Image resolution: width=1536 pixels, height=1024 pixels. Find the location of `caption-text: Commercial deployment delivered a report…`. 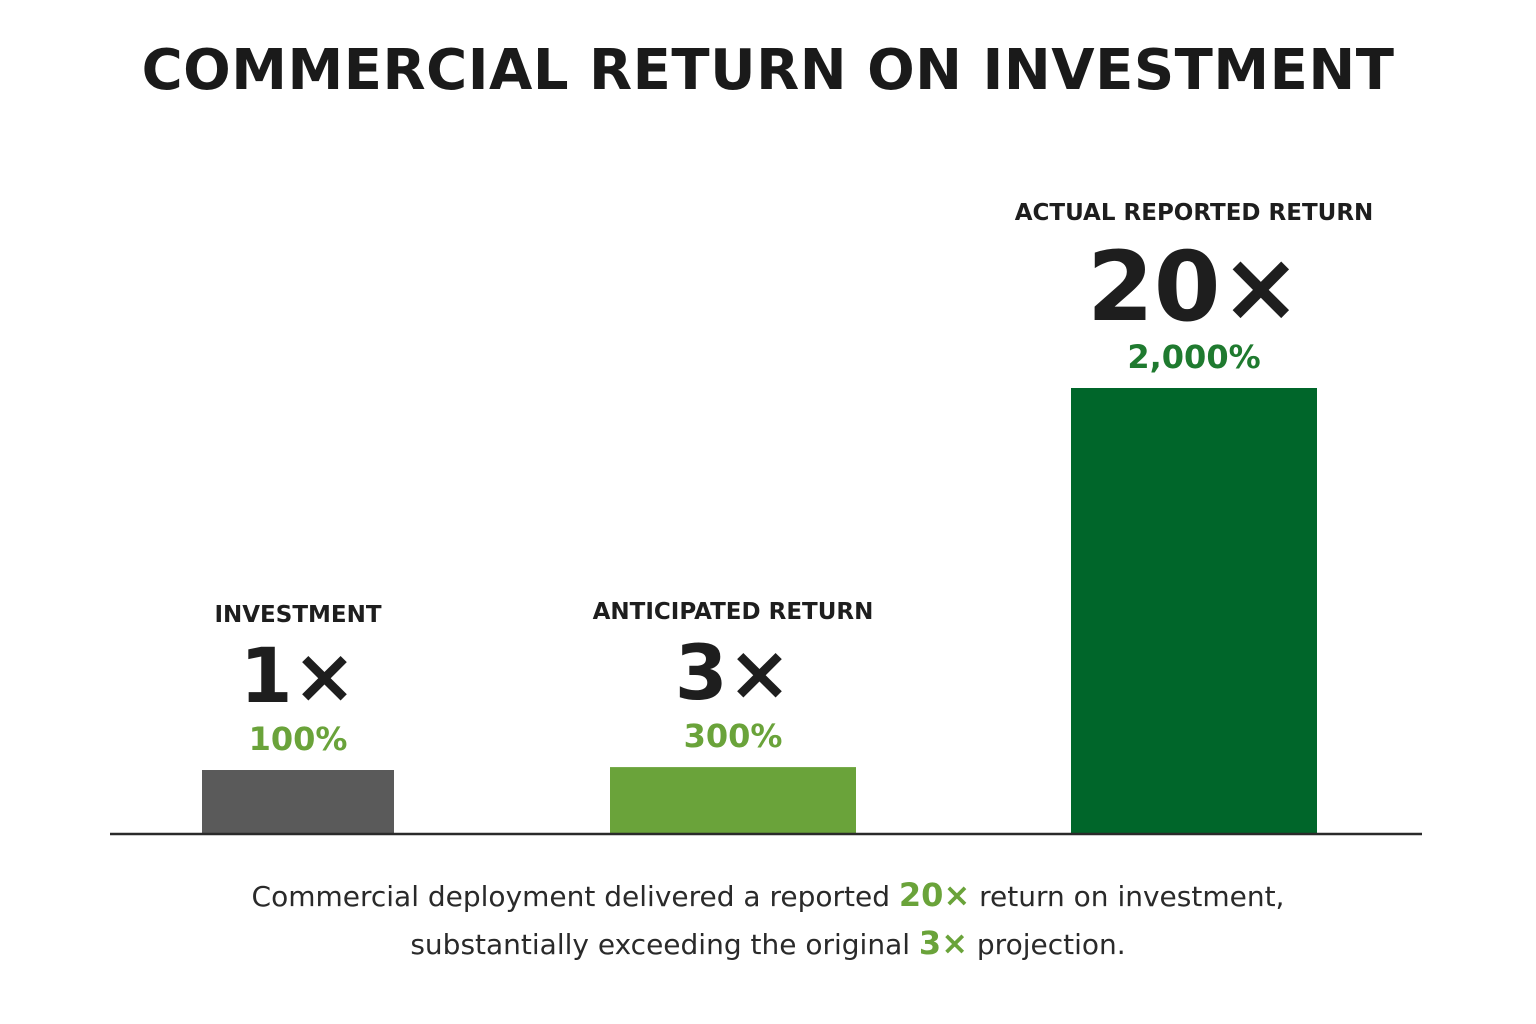

caption-text: Commercial deployment delivered a report… is located at coordinates (575, 896).